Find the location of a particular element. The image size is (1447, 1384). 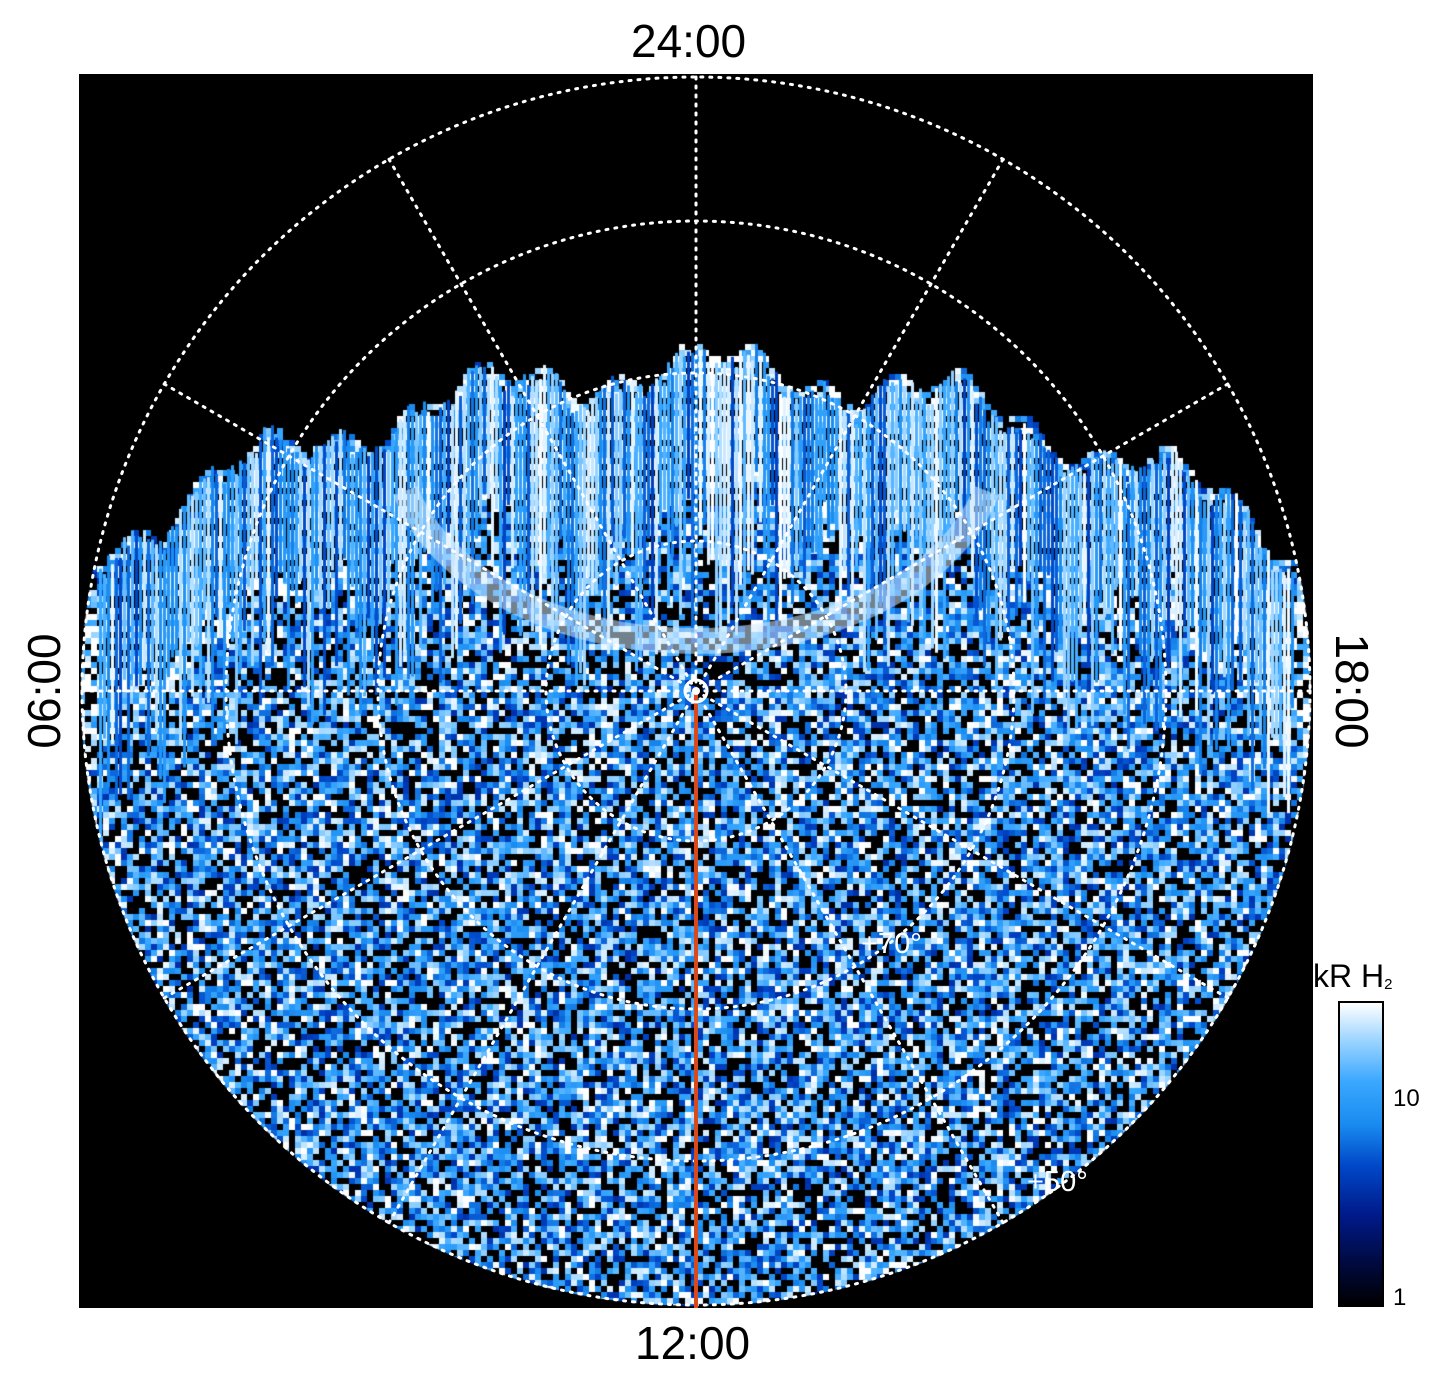

pole-marker-ring is located at coordinates (696, 691).